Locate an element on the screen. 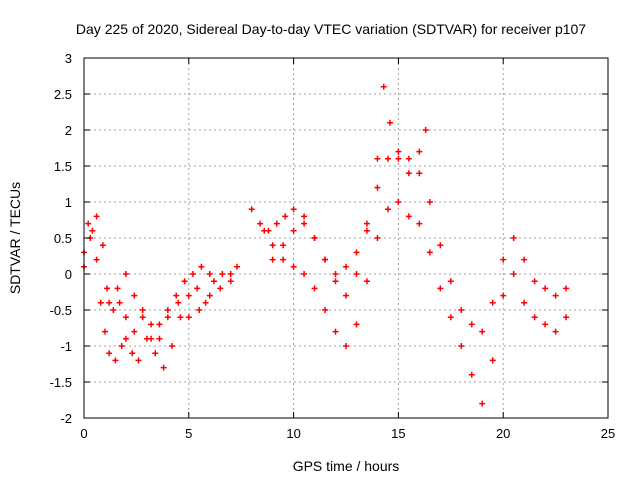 The width and height of the screenshot is (640, 480). x-tick-label: 15 is located at coordinates (398, 433).